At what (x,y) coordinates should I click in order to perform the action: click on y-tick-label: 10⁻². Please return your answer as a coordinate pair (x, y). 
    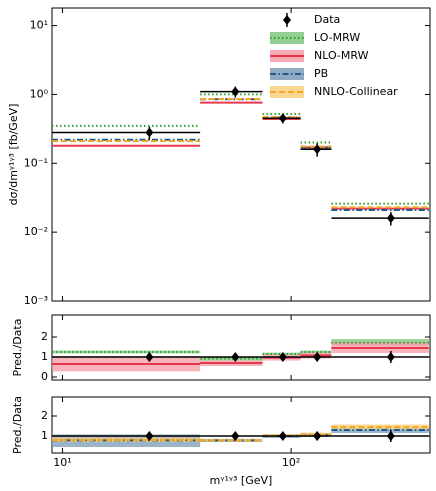
    Looking at the image, I should click on (36, 231).